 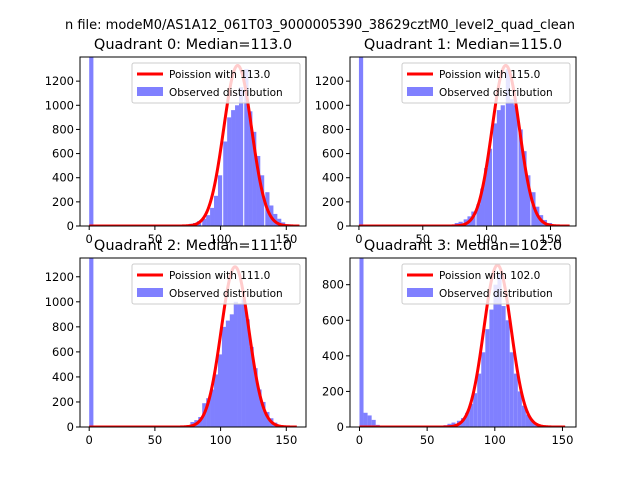 I want to click on quadrant-2-legend: Poission with 111.0 Observed distribution, so click(x=216, y=284).